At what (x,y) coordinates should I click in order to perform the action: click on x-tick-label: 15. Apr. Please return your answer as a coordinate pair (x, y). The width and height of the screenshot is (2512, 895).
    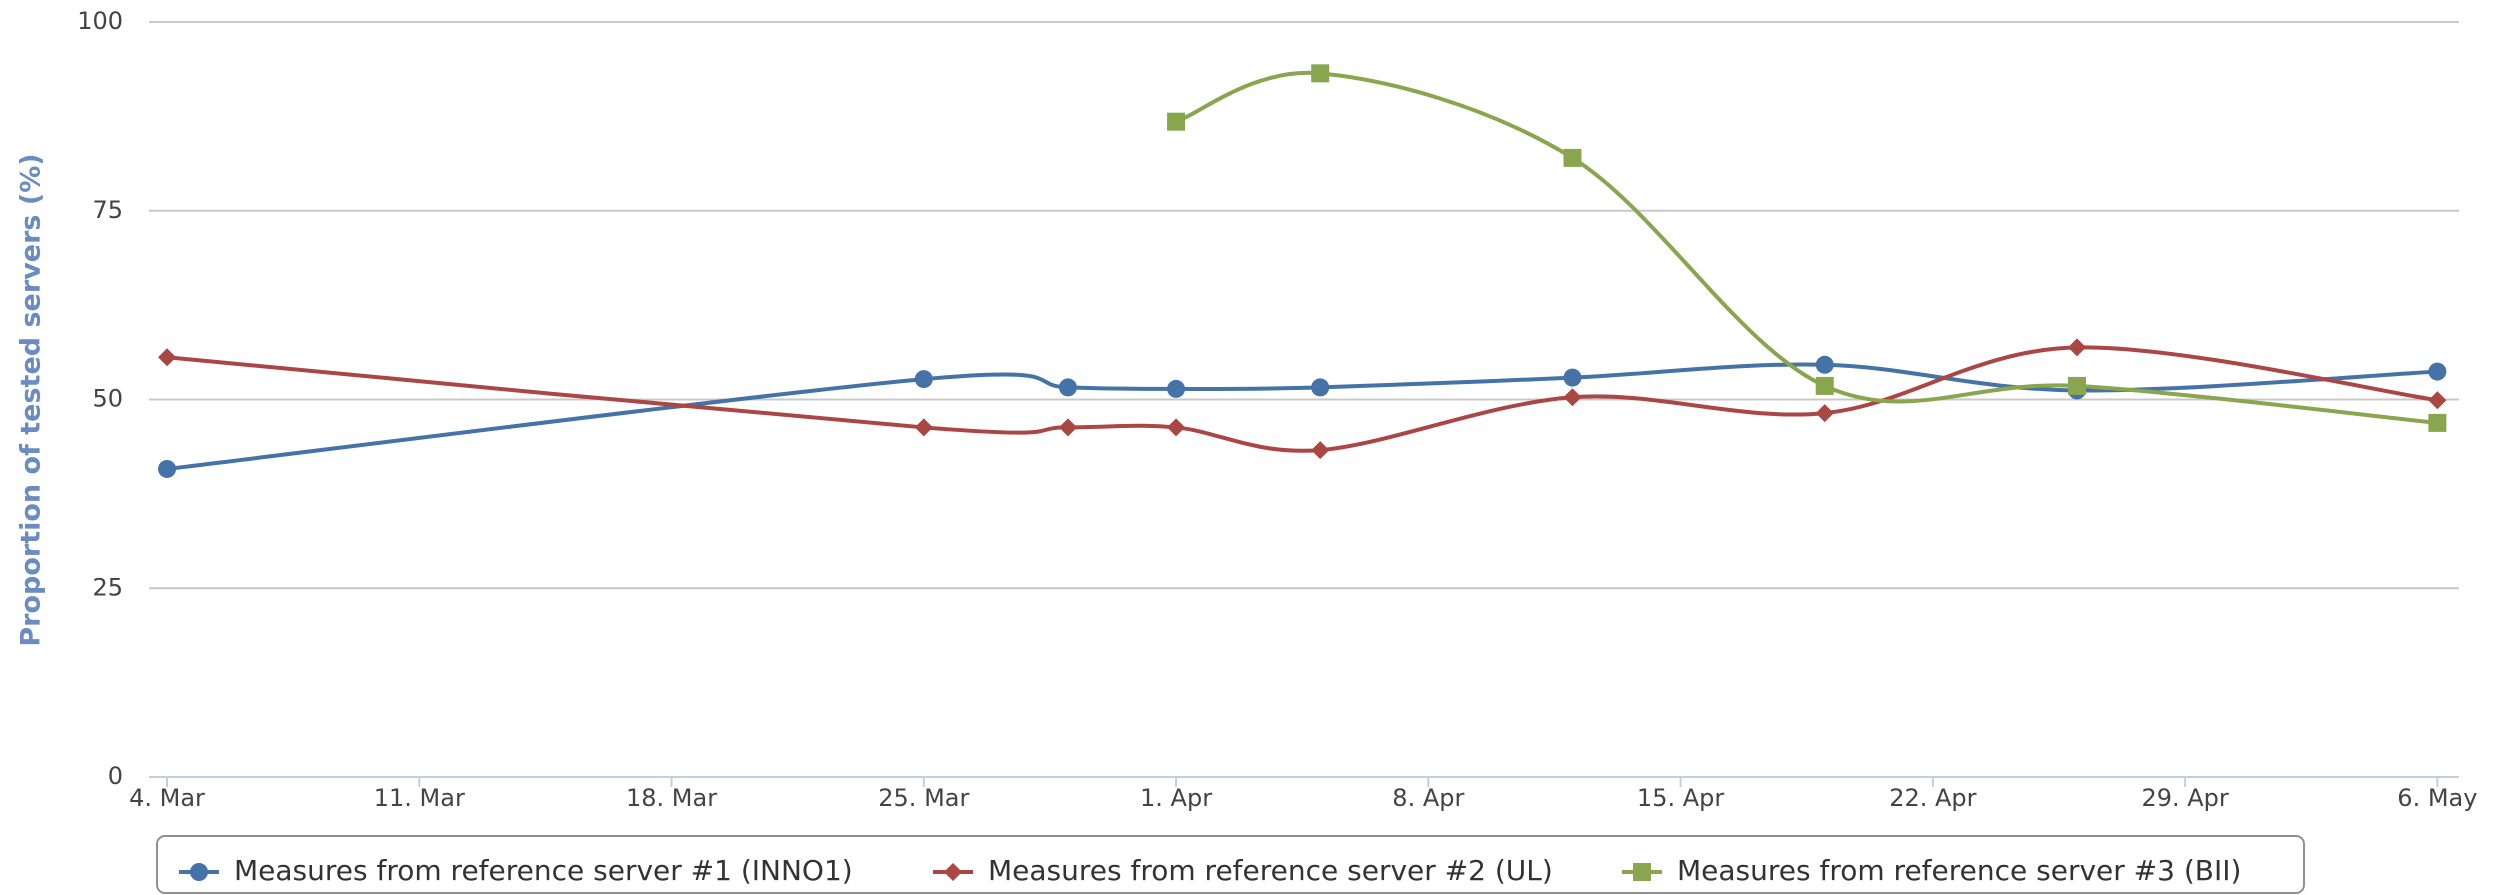
    Looking at the image, I should click on (1680, 798).